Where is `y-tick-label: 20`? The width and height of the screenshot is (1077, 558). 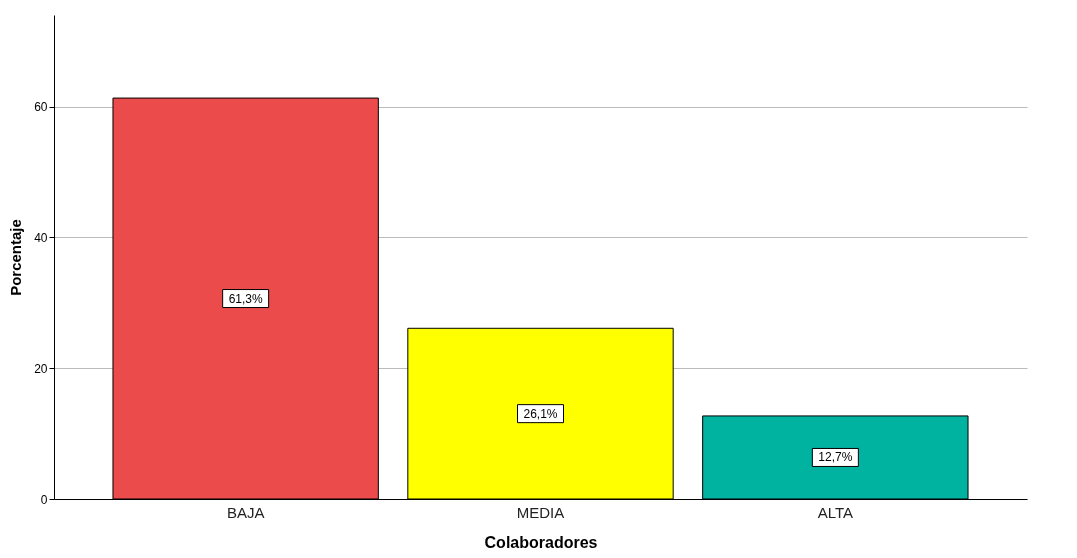
y-tick-label: 20 is located at coordinates (41, 368).